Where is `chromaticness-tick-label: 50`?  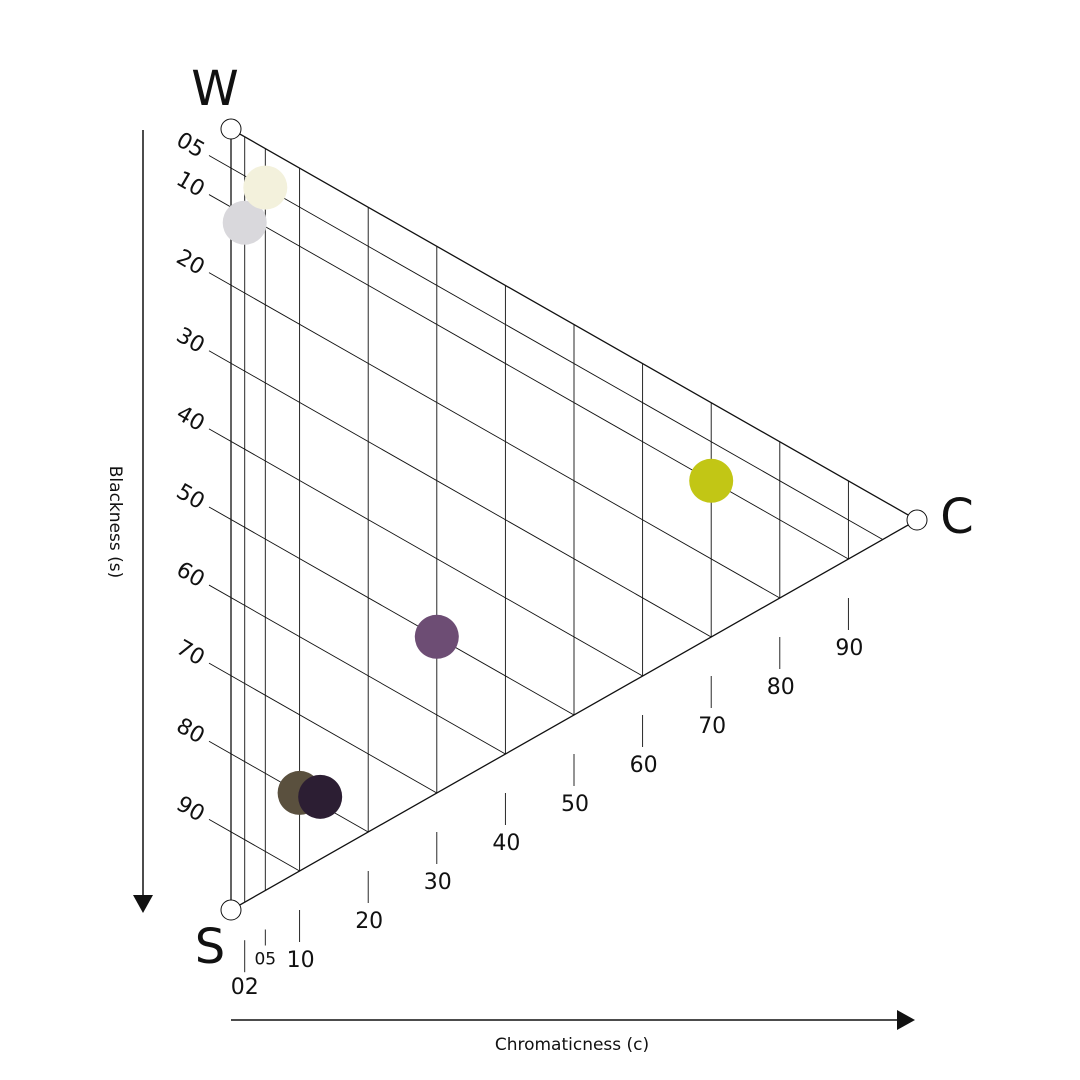 chromaticness-tick-label: 50 is located at coordinates (575, 804).